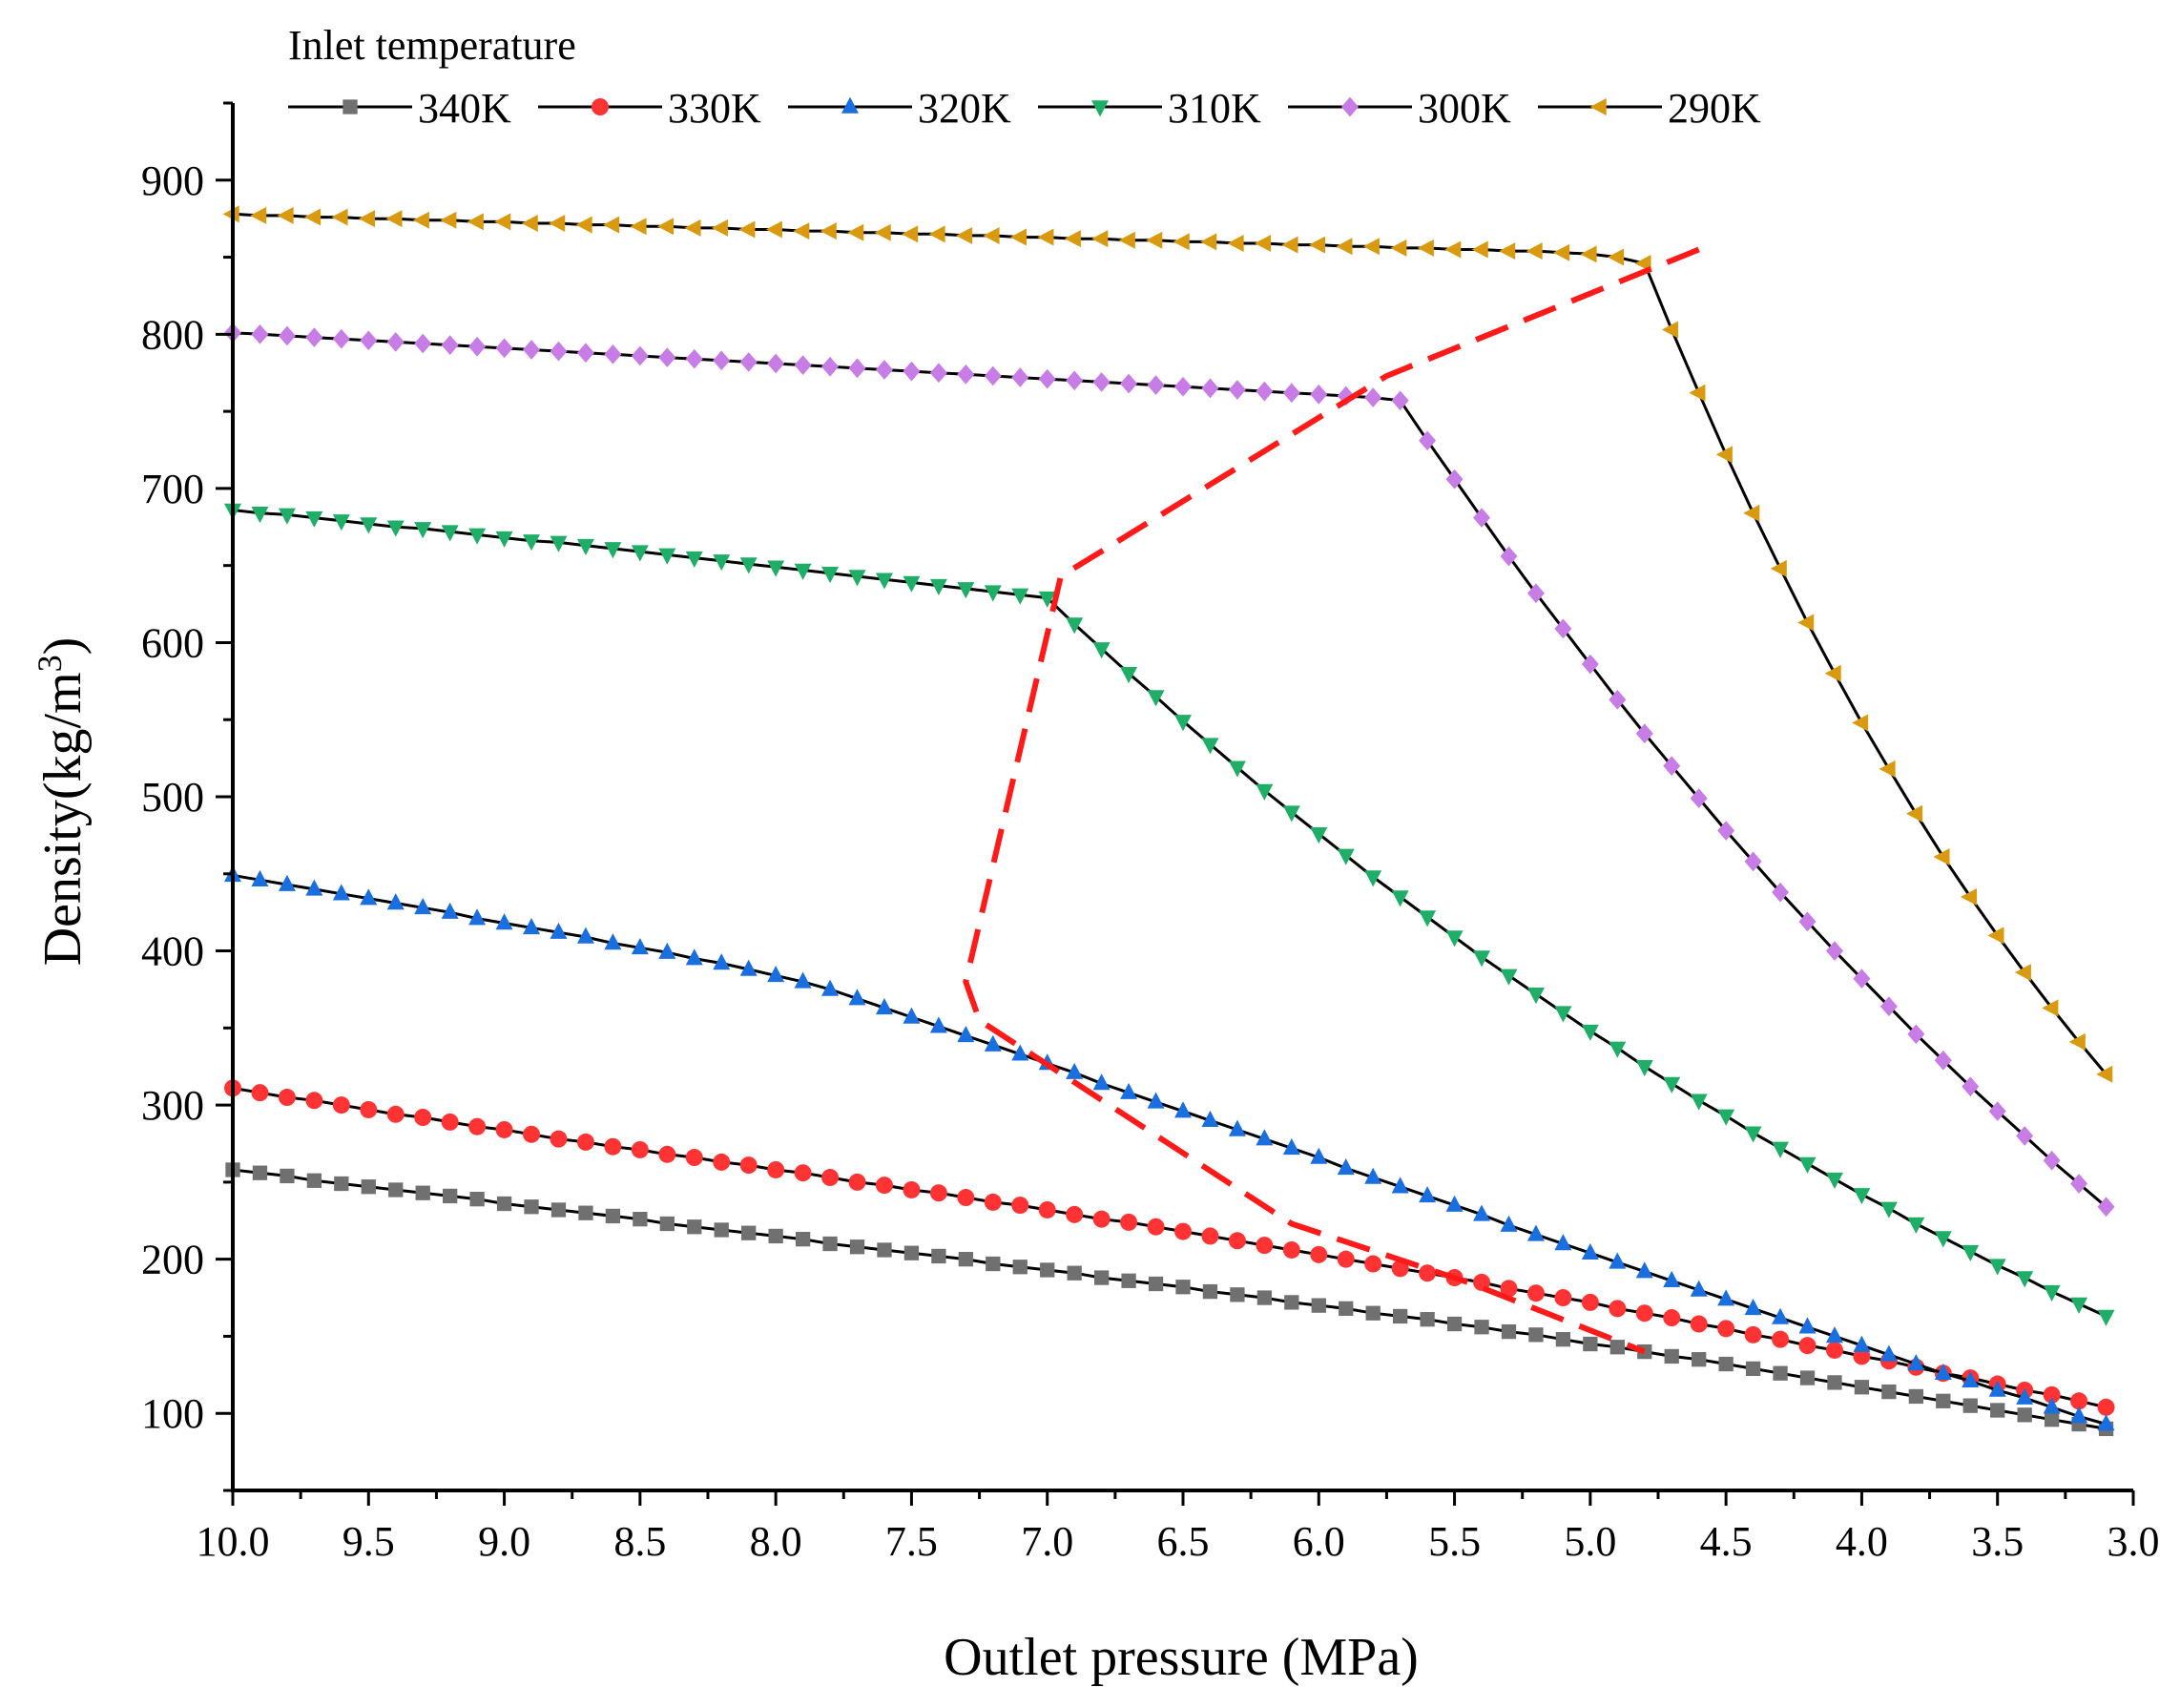  Describe the element at coordinates (601, 106) in the screenshot. I see `legend-marker-330K` at that location.